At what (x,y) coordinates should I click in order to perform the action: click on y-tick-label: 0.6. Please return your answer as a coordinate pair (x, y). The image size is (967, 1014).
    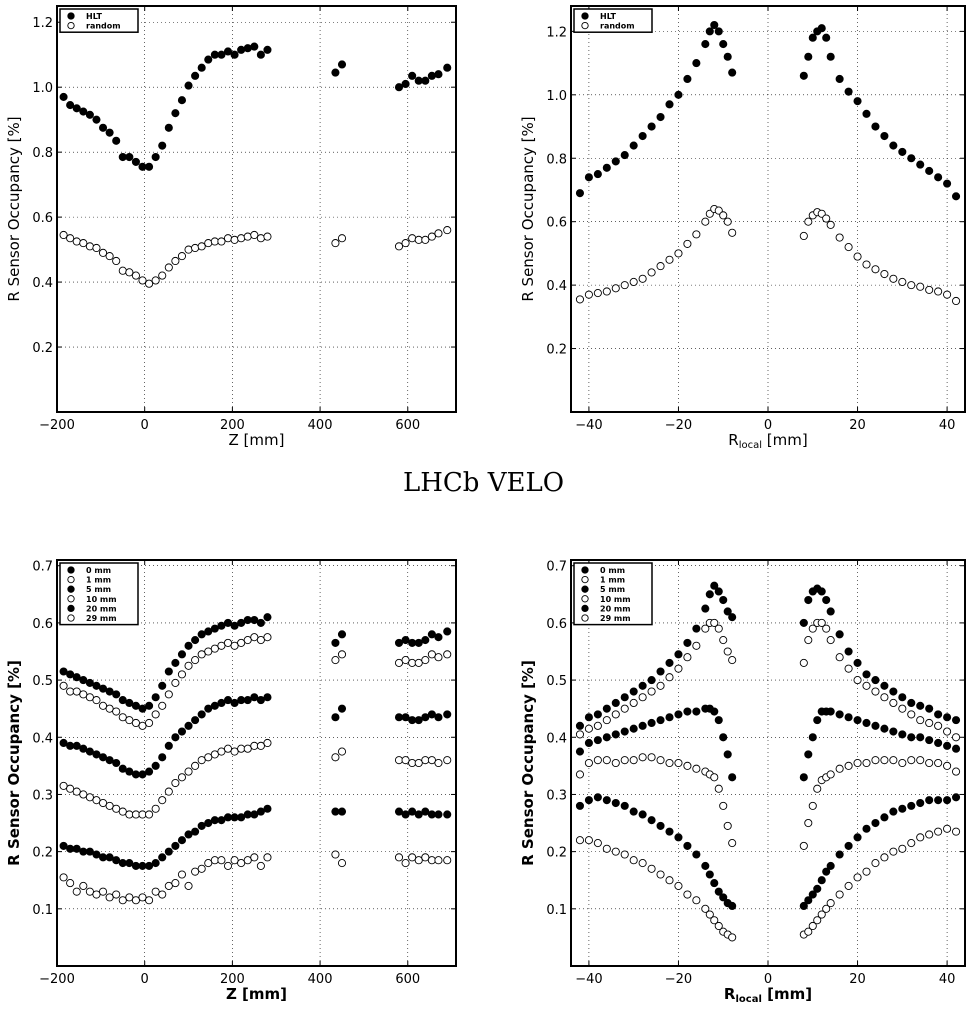
    Looking at the image, I should click on (42, 624).